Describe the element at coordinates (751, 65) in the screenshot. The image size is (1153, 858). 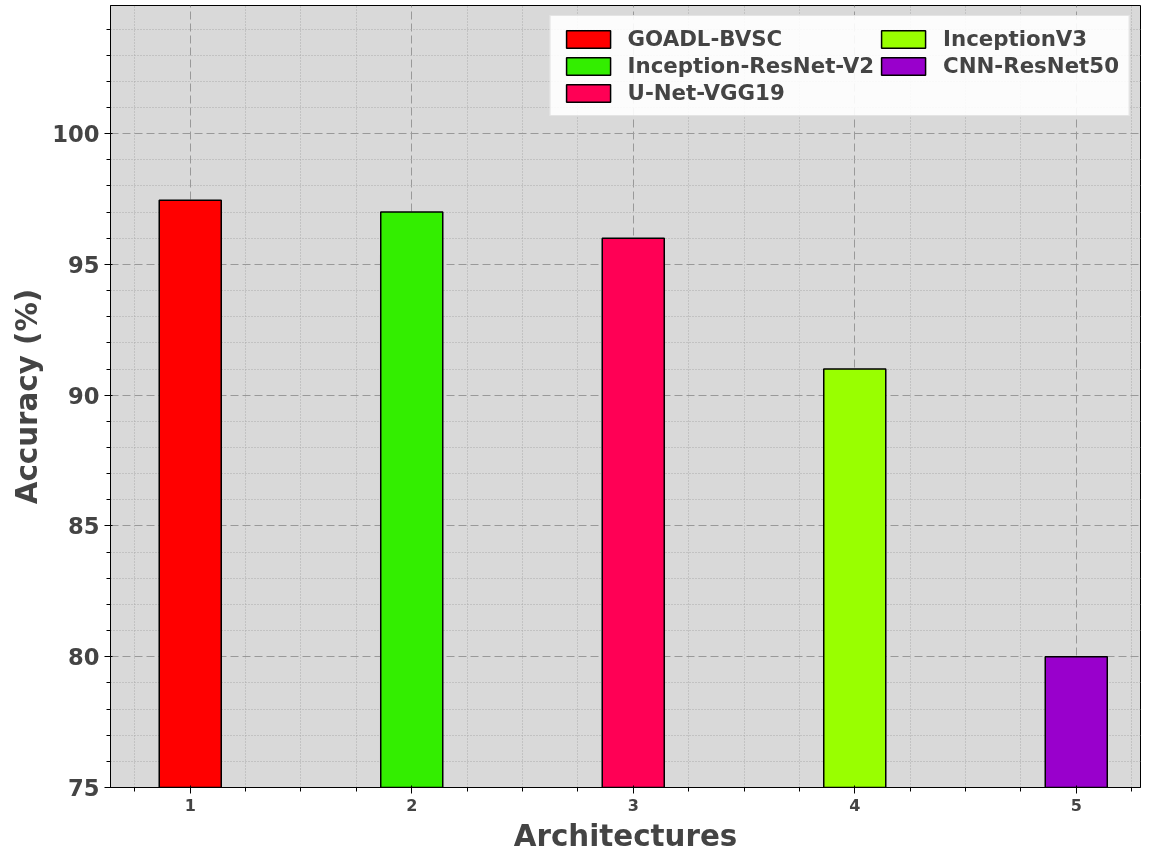
I see `legend-label: Inception-ResNet-V2` at that location.